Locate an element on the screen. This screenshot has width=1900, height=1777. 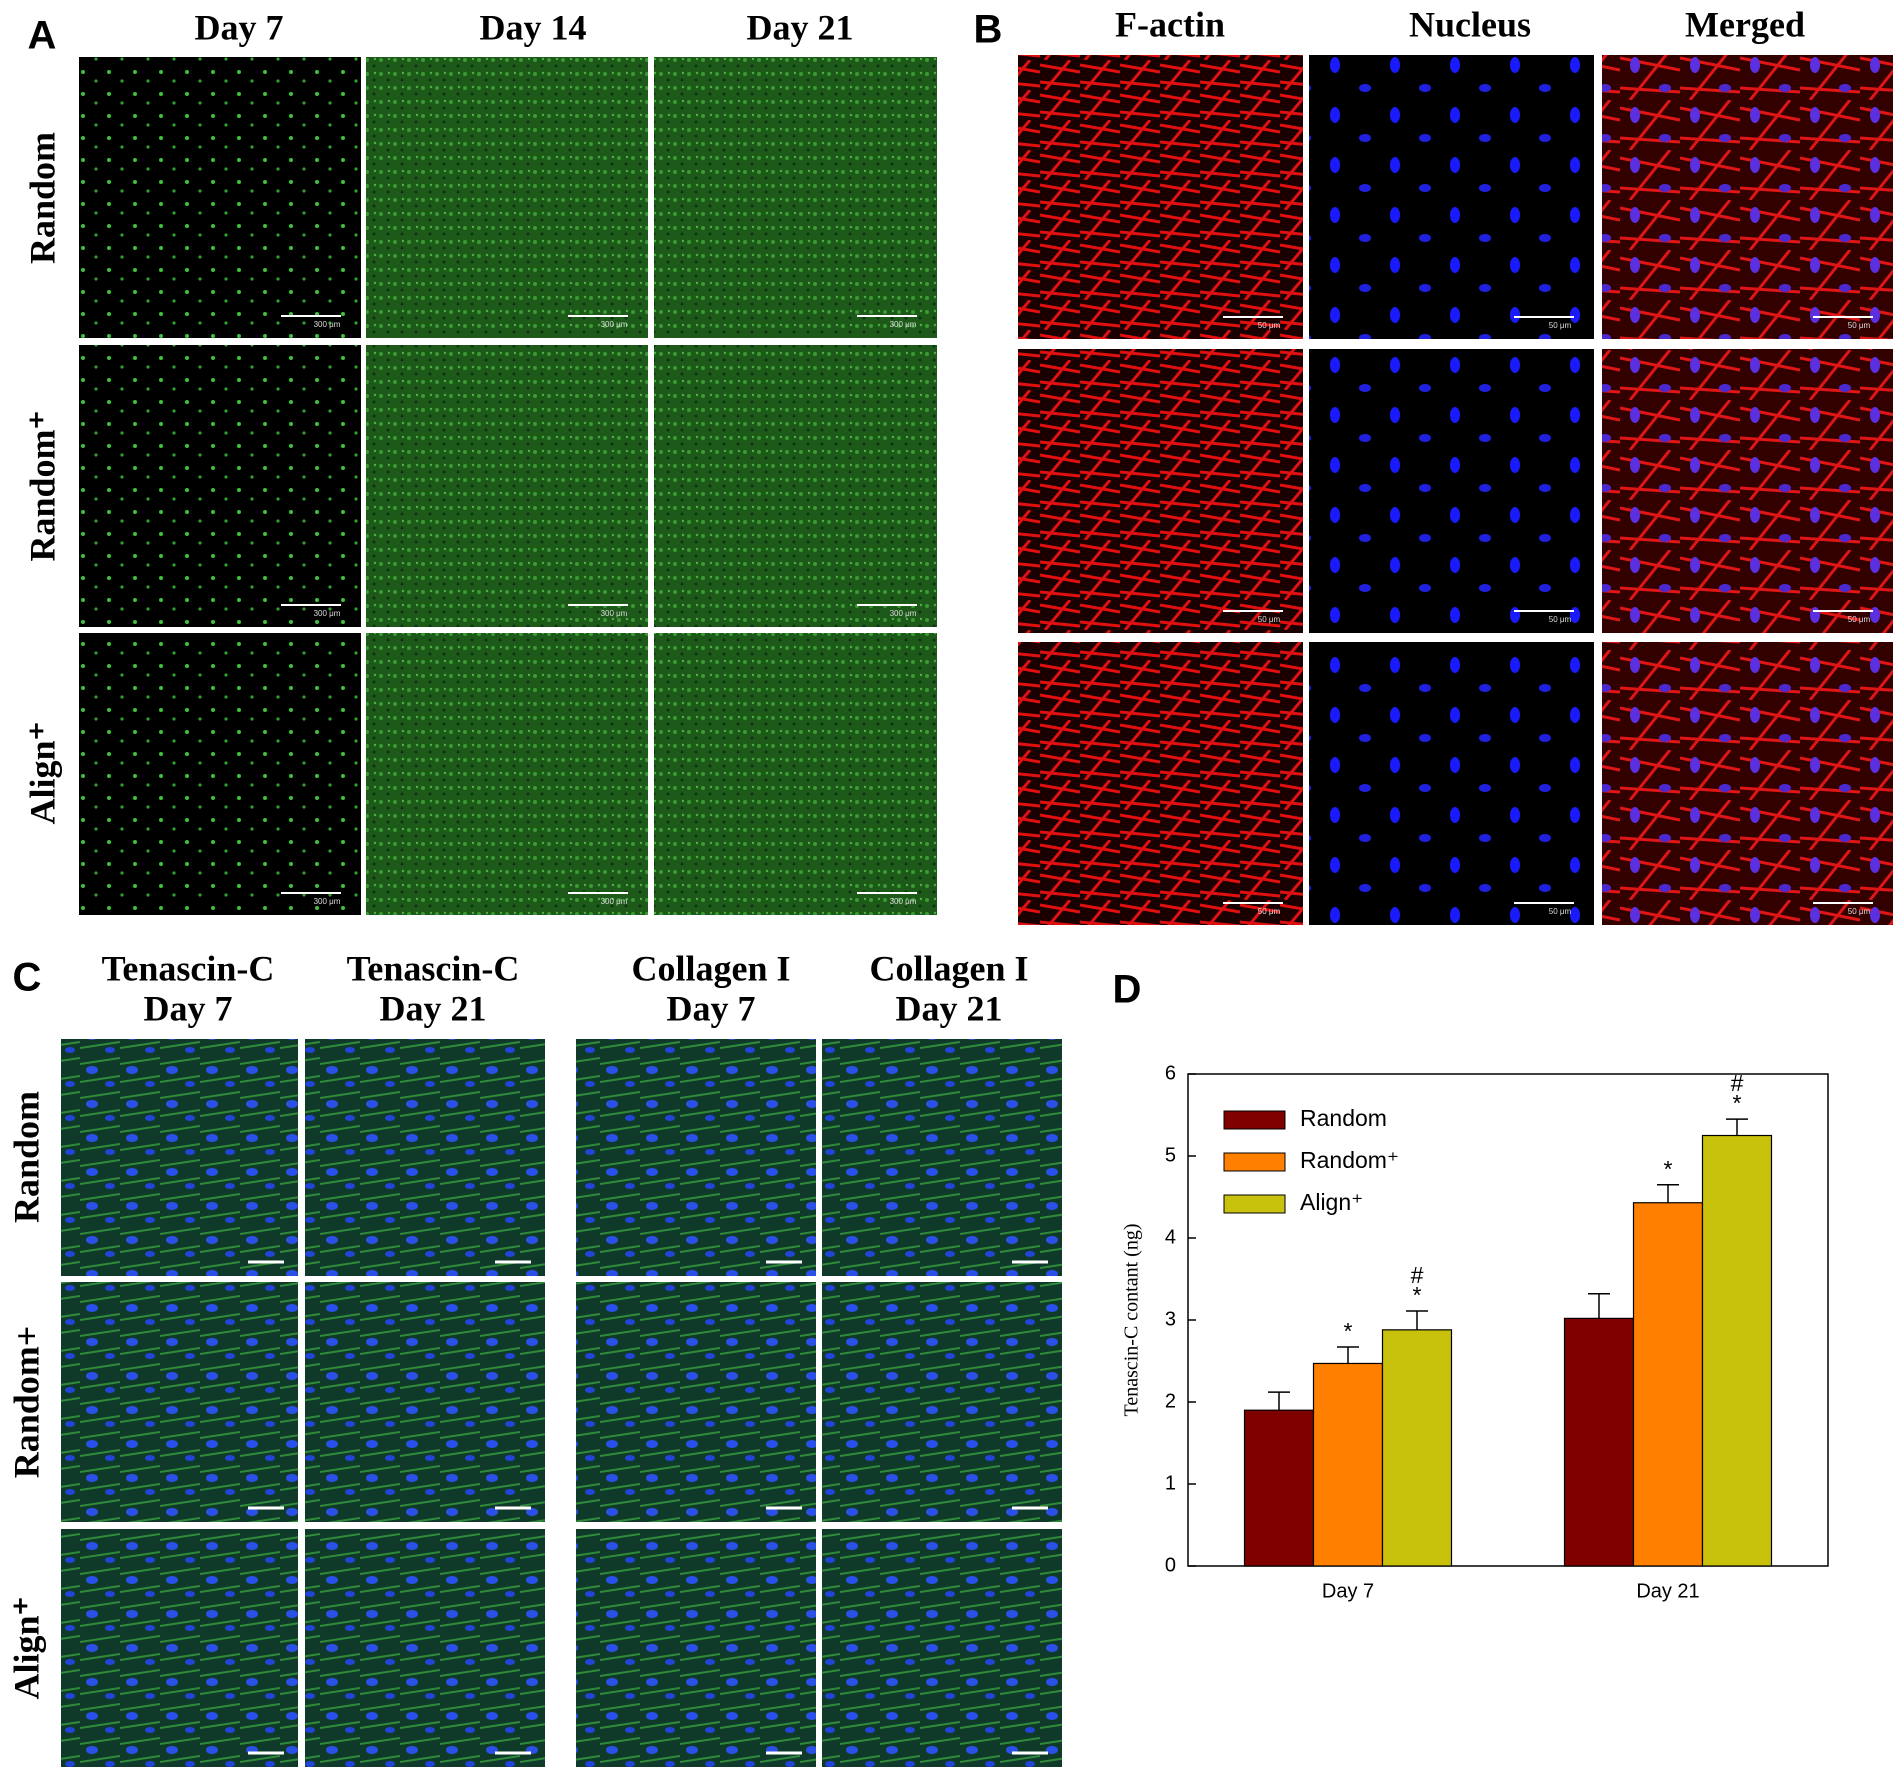
row-header: Random+ is located at coordinates (26, 1402).